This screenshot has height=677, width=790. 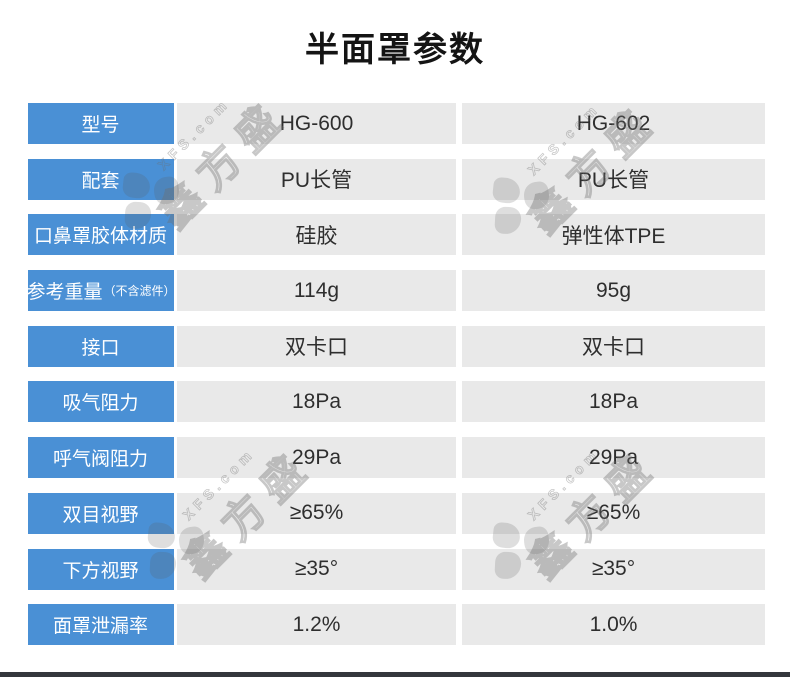 I want to click on table-row-binocular-view: 双目视野 ≥65% ≥65%, so click(x=396, y=513).